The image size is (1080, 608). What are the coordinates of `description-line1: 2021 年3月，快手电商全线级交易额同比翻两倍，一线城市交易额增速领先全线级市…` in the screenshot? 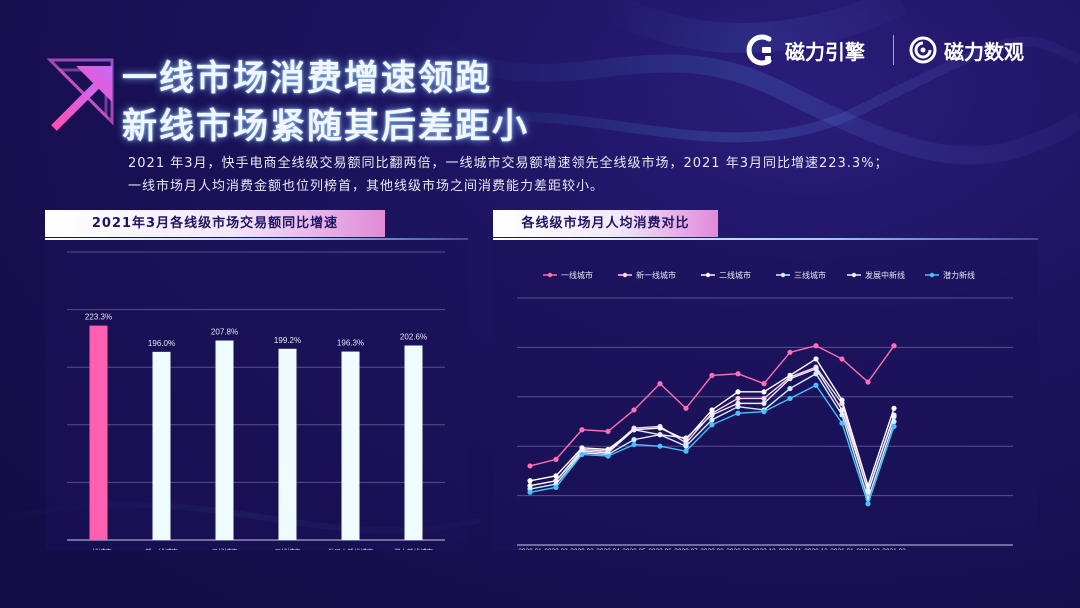 It's located at (508, 163).